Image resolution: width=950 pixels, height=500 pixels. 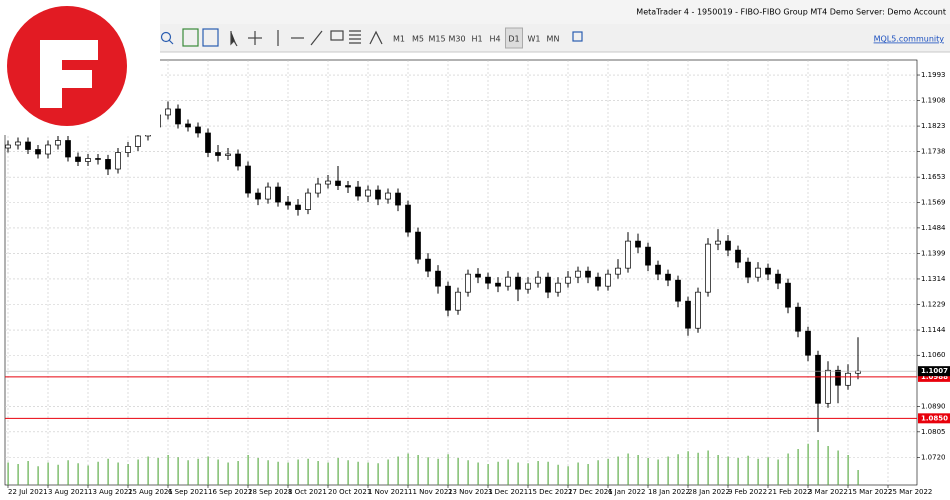 I want to click on timeframe-button: M5, so click(x=418, y=39).